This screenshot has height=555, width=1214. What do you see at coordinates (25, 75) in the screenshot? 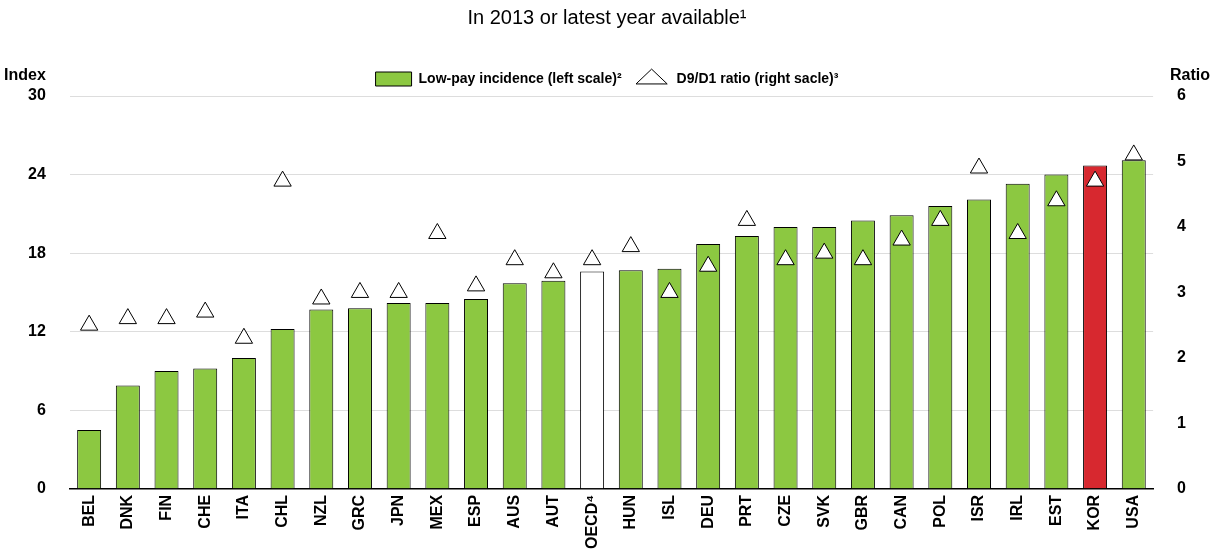
I see `y-axis-title: Index` at bounding box center [25, 75].